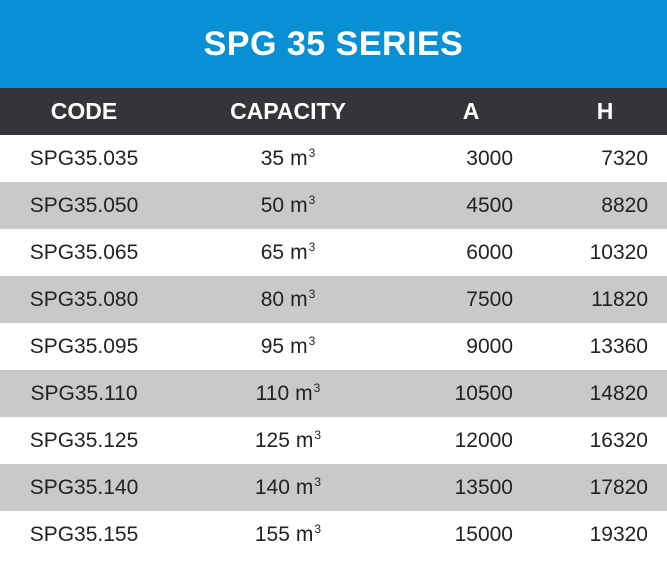 This screenshot has width=667, height=572. What do you see at coordinates (272, 158) in the screenshot?
I see `capacity-number: 35` at bounding box center [272, 158].